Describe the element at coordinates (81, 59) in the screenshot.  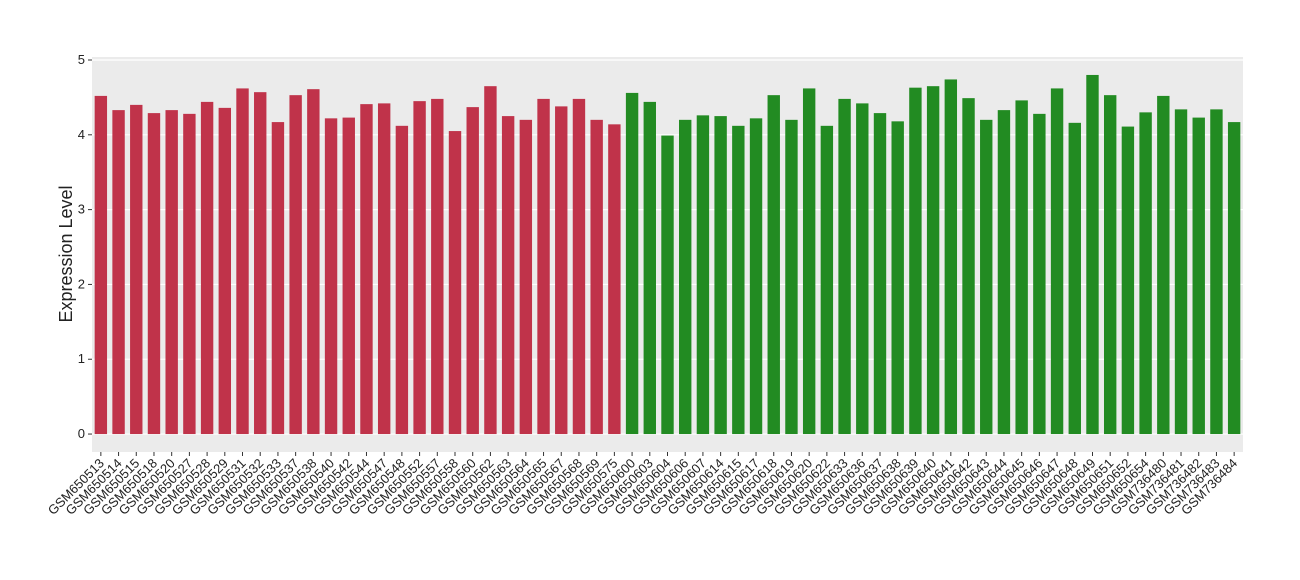
I see `y-tick-label: 5` at that location.